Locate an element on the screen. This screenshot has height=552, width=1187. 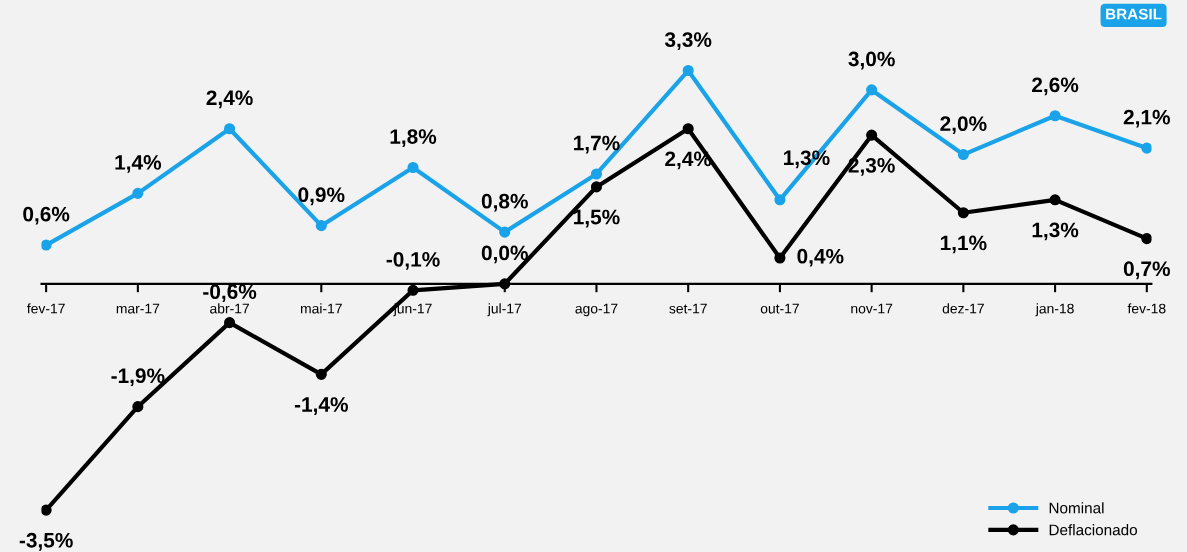
x-tick-label: abr-17 is located at coordinates (229, 308).